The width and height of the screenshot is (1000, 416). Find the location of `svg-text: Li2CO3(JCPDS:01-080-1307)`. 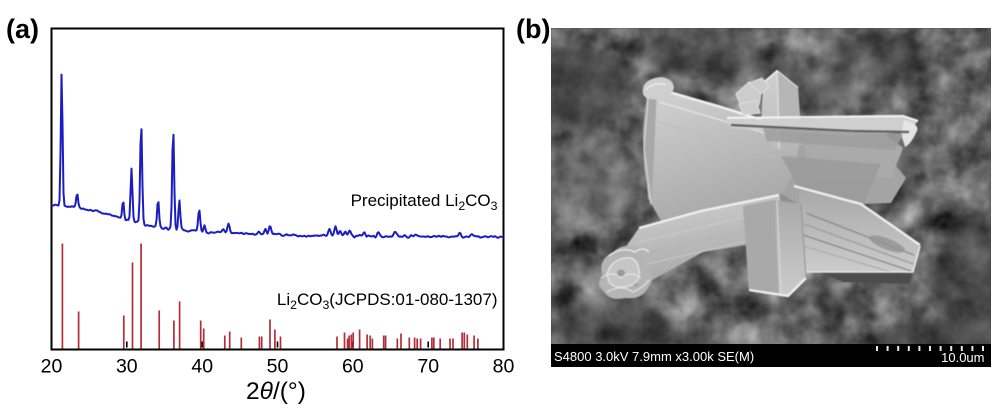

svg-text: Li2CO3(JCPDS:01-080-1307) is located at coordinates (387, 301).